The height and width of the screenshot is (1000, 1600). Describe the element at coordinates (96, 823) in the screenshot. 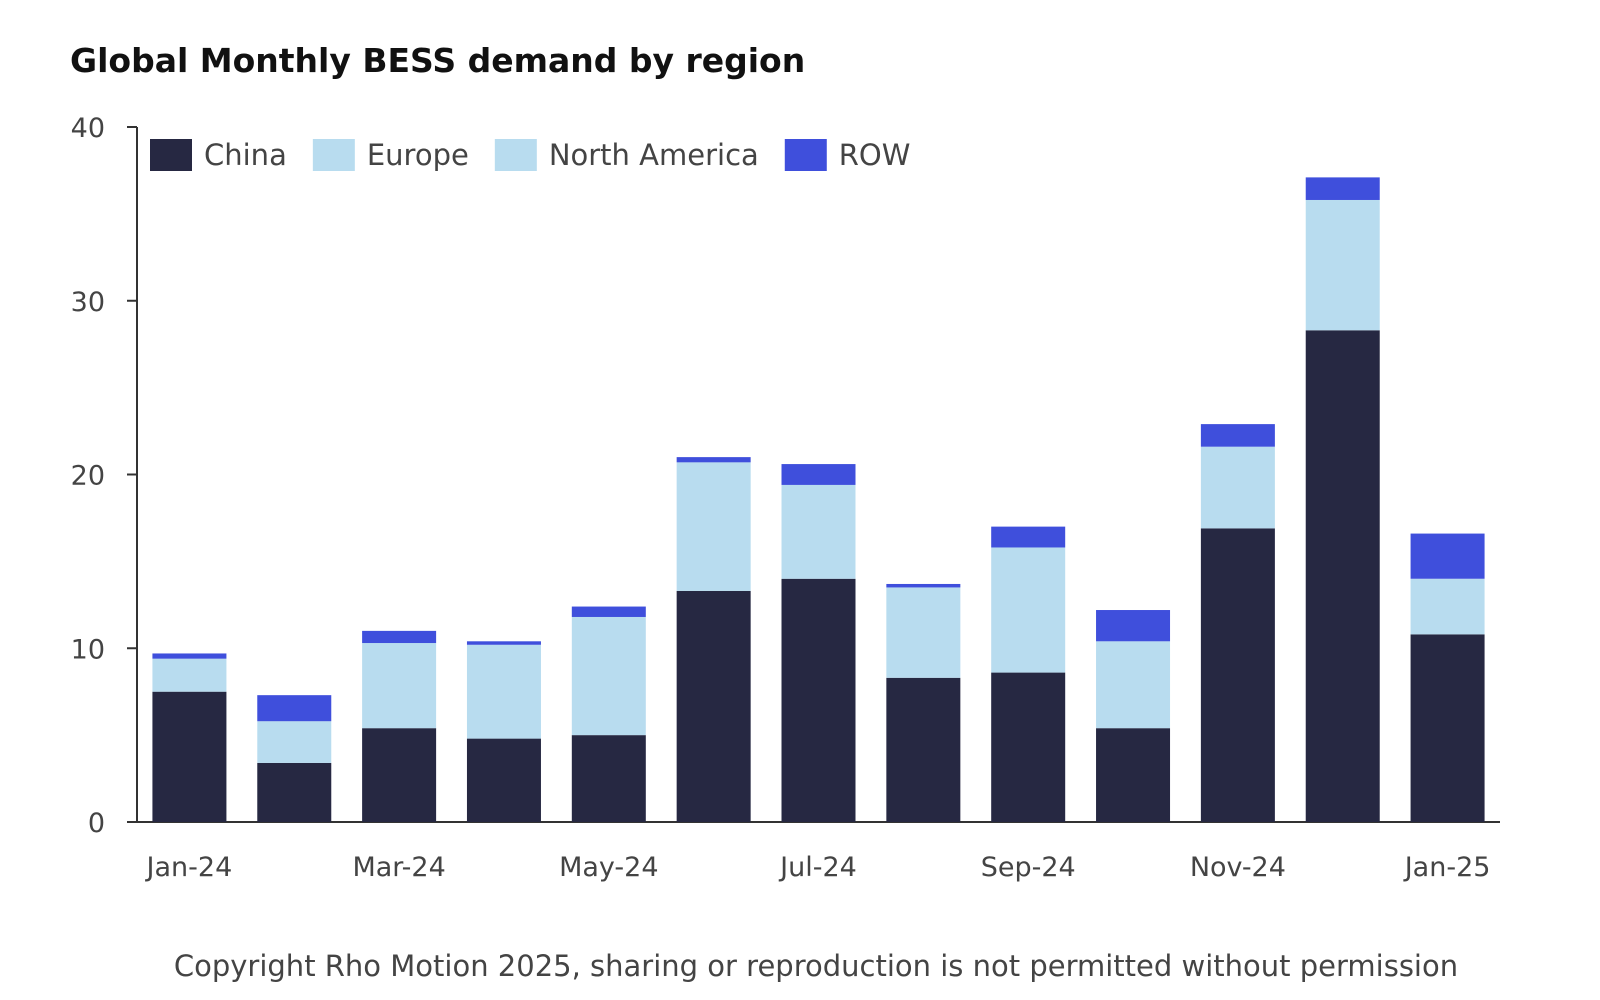

I see `y-tick-label: 0` at that location.